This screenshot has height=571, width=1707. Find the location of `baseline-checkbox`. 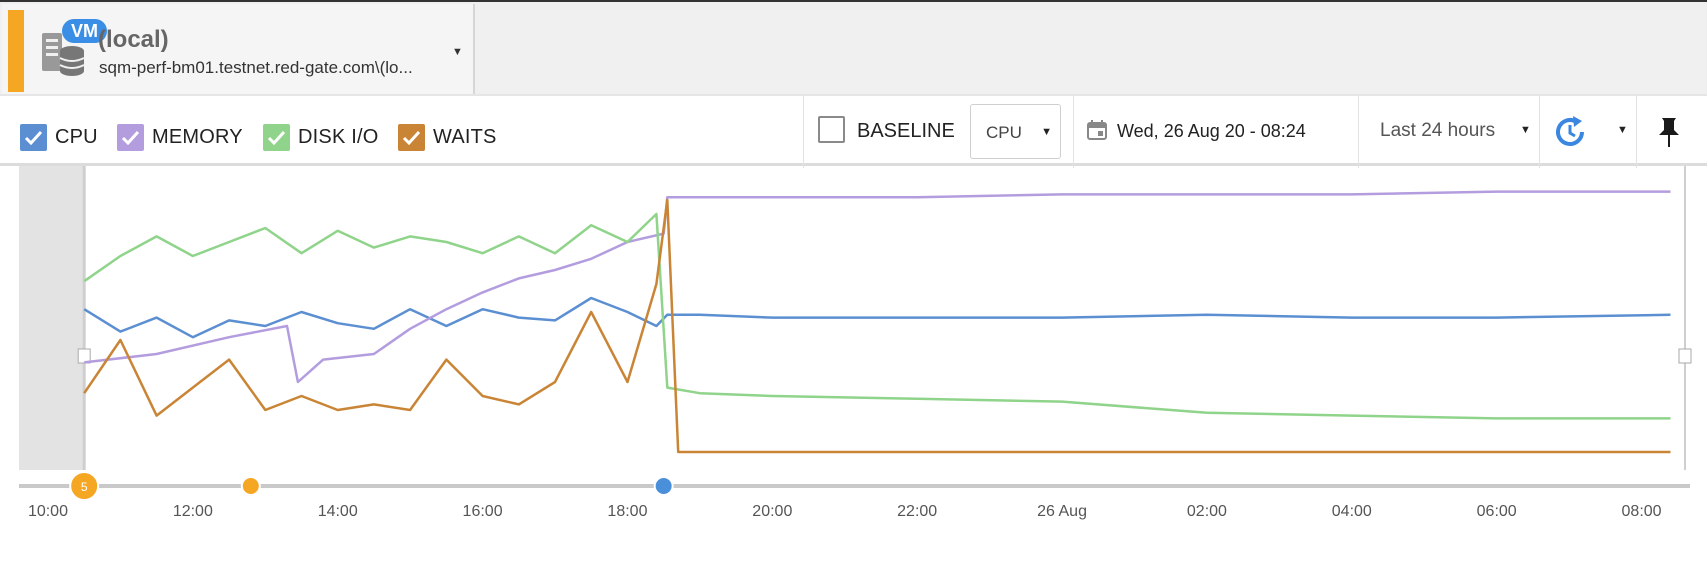

baseline-checkbox is located at coordinates (831, 129).